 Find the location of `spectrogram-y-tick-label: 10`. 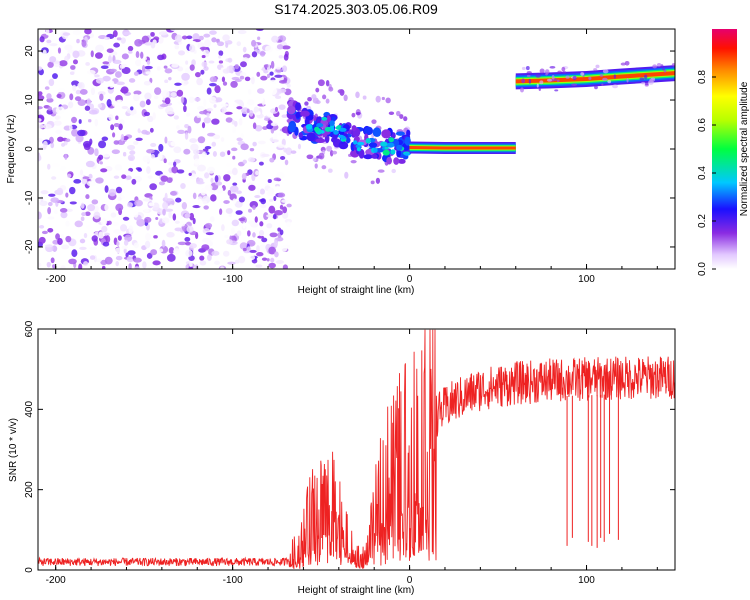

spectrogram-y-tick-label: 10 is located at coordinates (29, 100).